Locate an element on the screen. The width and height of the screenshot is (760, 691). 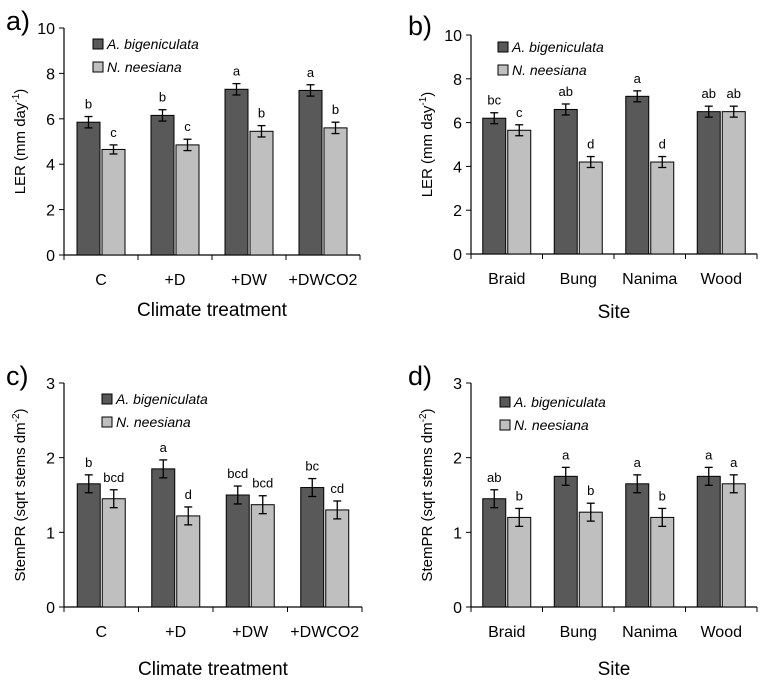
y-axis-title: StemPR (sqrt stems dm-2) is located at coordinates (20, 494).